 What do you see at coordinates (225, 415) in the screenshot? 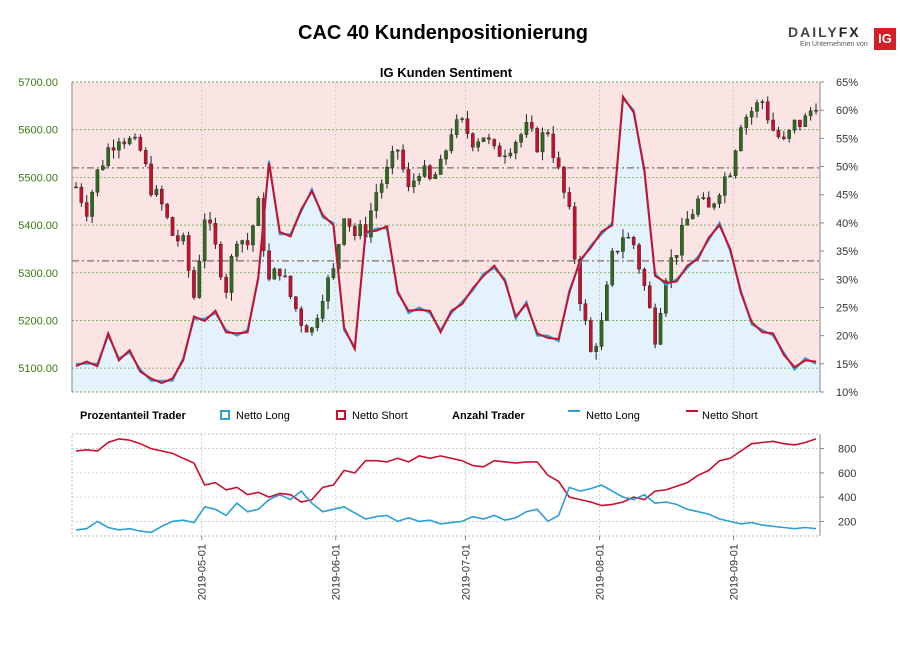
I see `legend-long-swatch` at bounding box center [225, 415].